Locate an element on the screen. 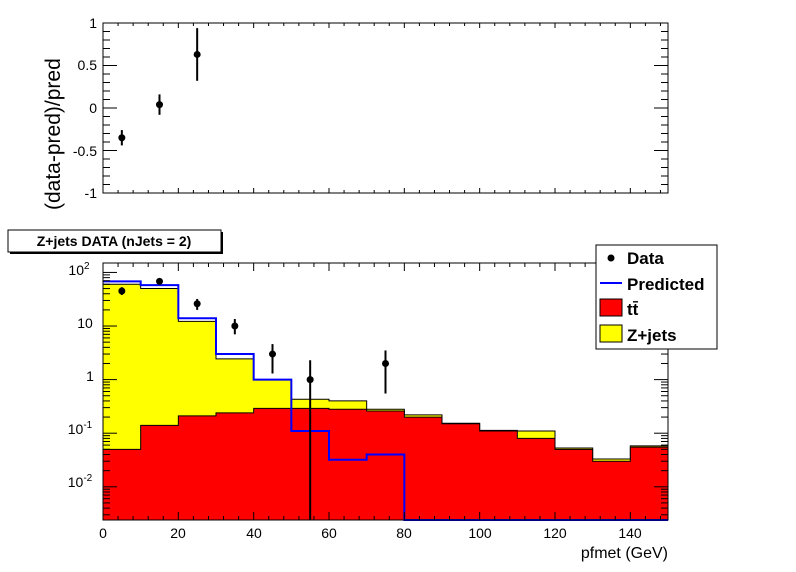 This screenshot has width=796, height=572. legend-item-zjets: Z+jets is located at coordinates (638, 334).